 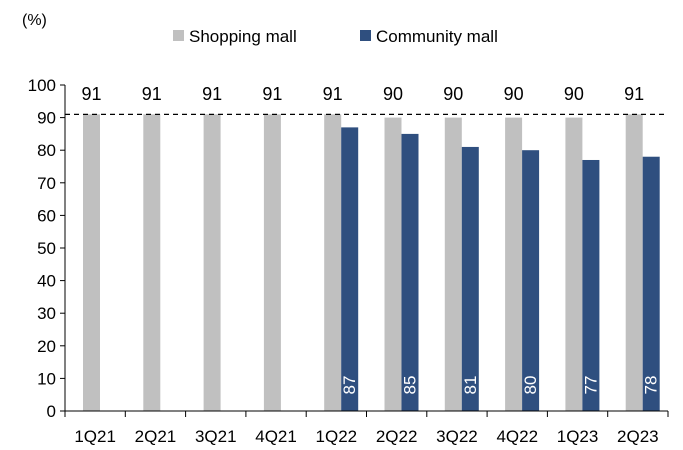 What do you see at coordinates (156, 436) in the screenshot?
I see `x-tick-label: 2Q21` at bounding box center [156, 436].